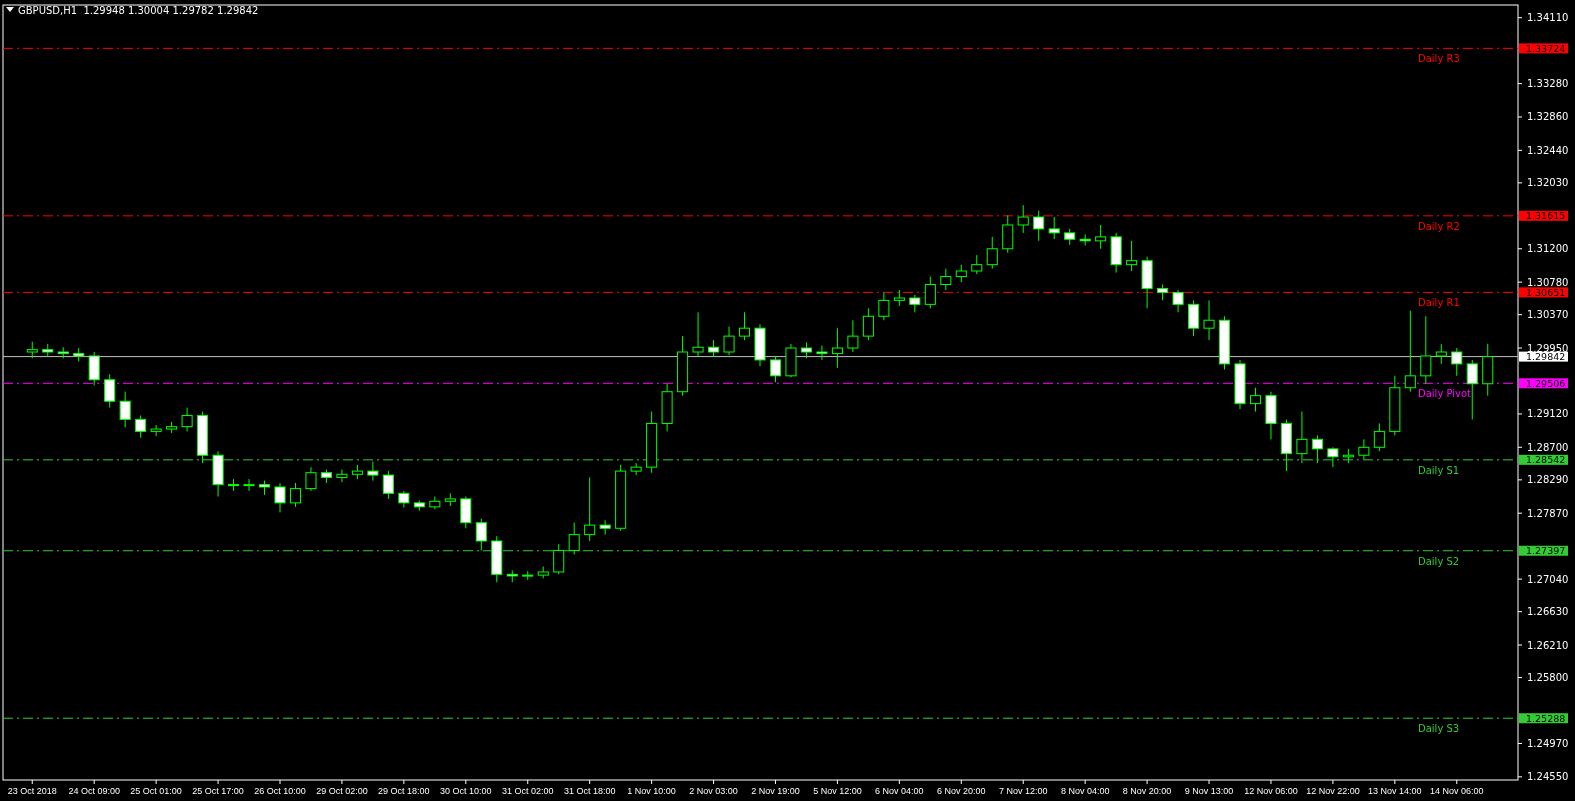 The image size is (1575, 801). What do you see at coordinates (1546, 383) in the screenshot?
I see `text: 1.29506` at bounding box center [1546, 383].